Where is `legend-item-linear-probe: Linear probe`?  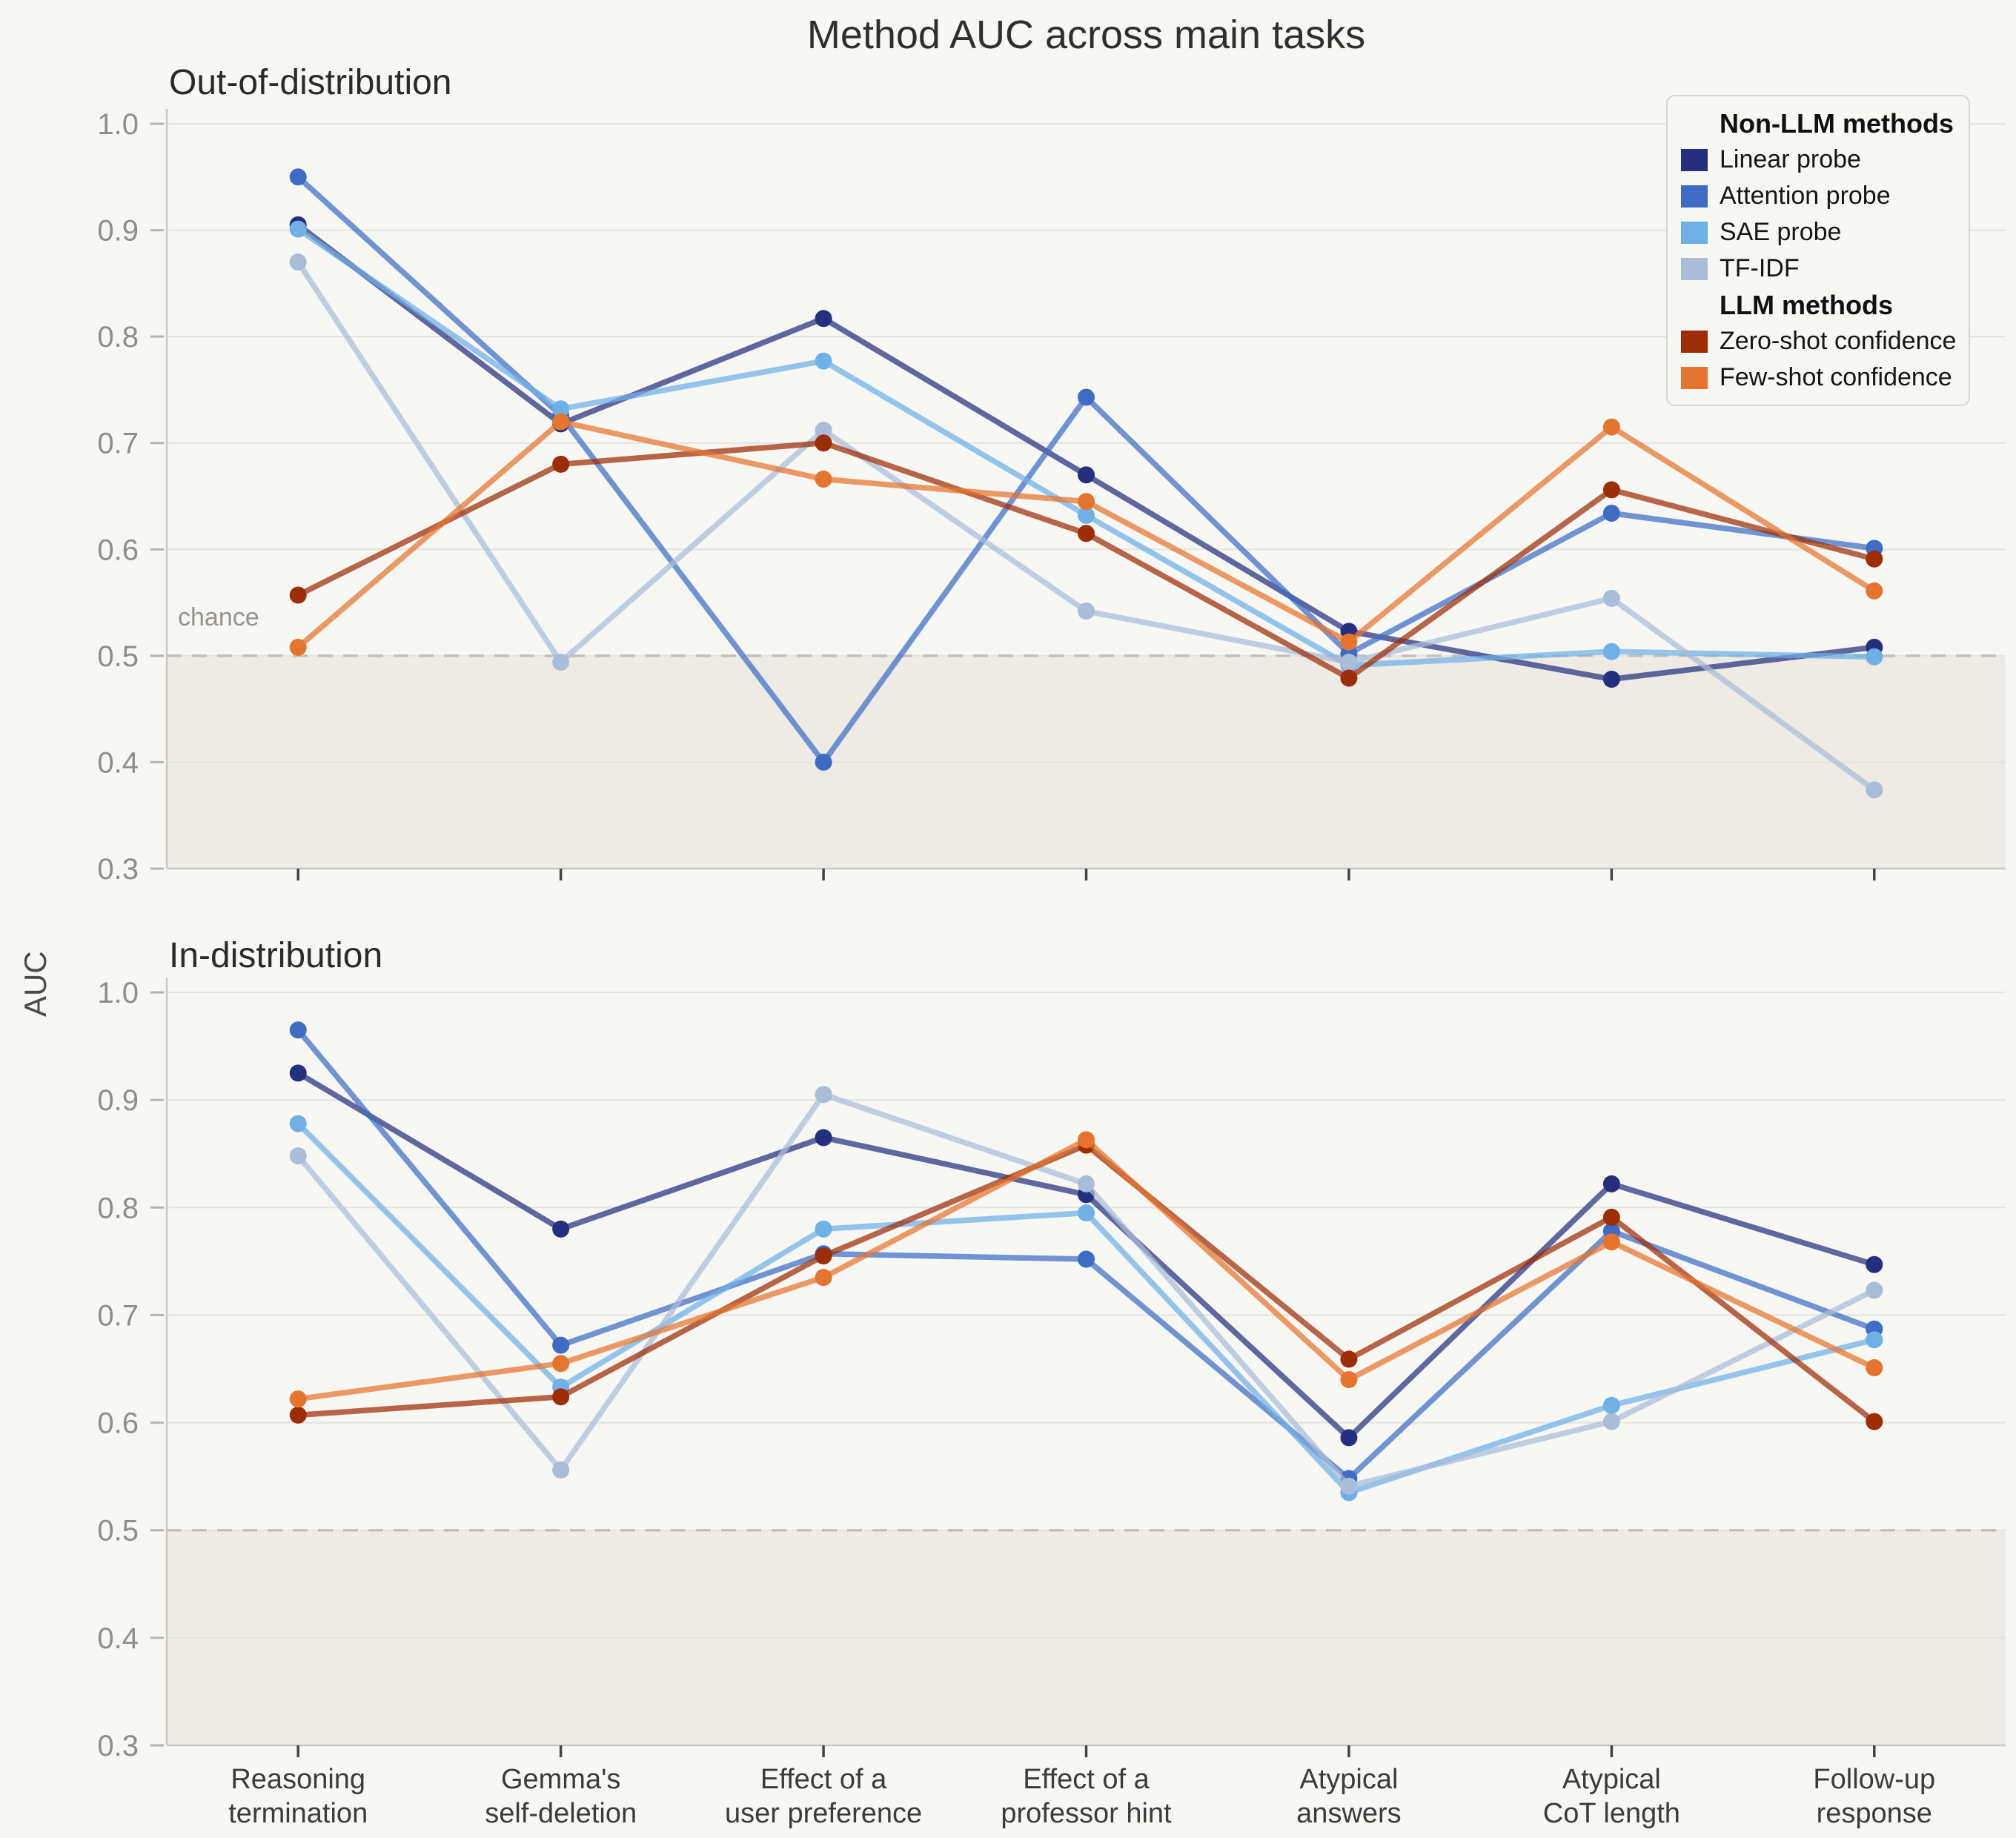 legend-item-linear-probe: Linear probe is located at coordinates (1818, 160).